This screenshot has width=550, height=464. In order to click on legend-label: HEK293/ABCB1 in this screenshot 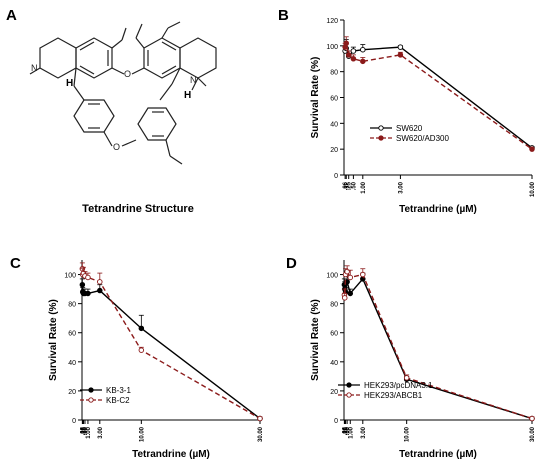, I will do `click(393, 395)`.